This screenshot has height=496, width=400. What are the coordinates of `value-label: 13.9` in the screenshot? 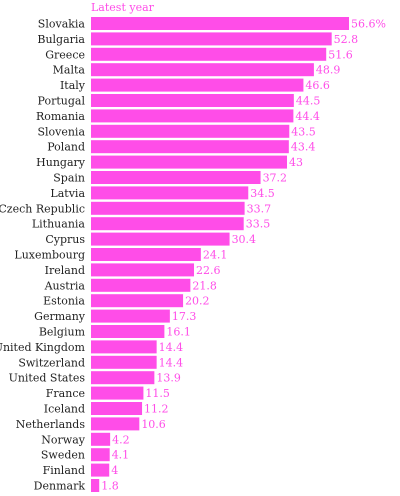 It's located at (168, 378).